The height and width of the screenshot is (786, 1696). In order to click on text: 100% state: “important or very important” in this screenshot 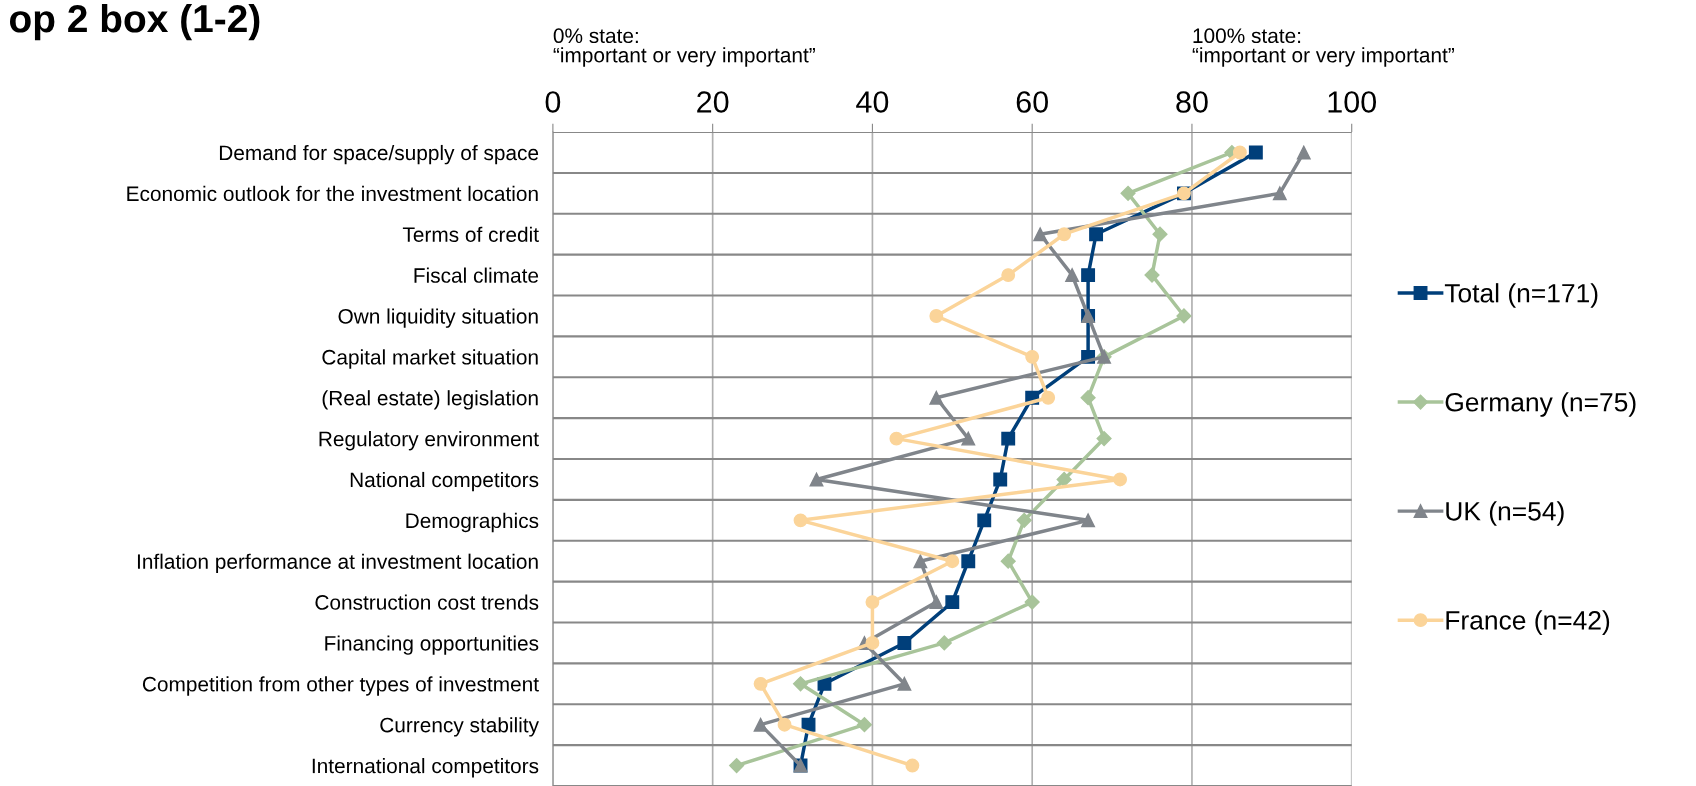, I will do `click(1323, 47)`.